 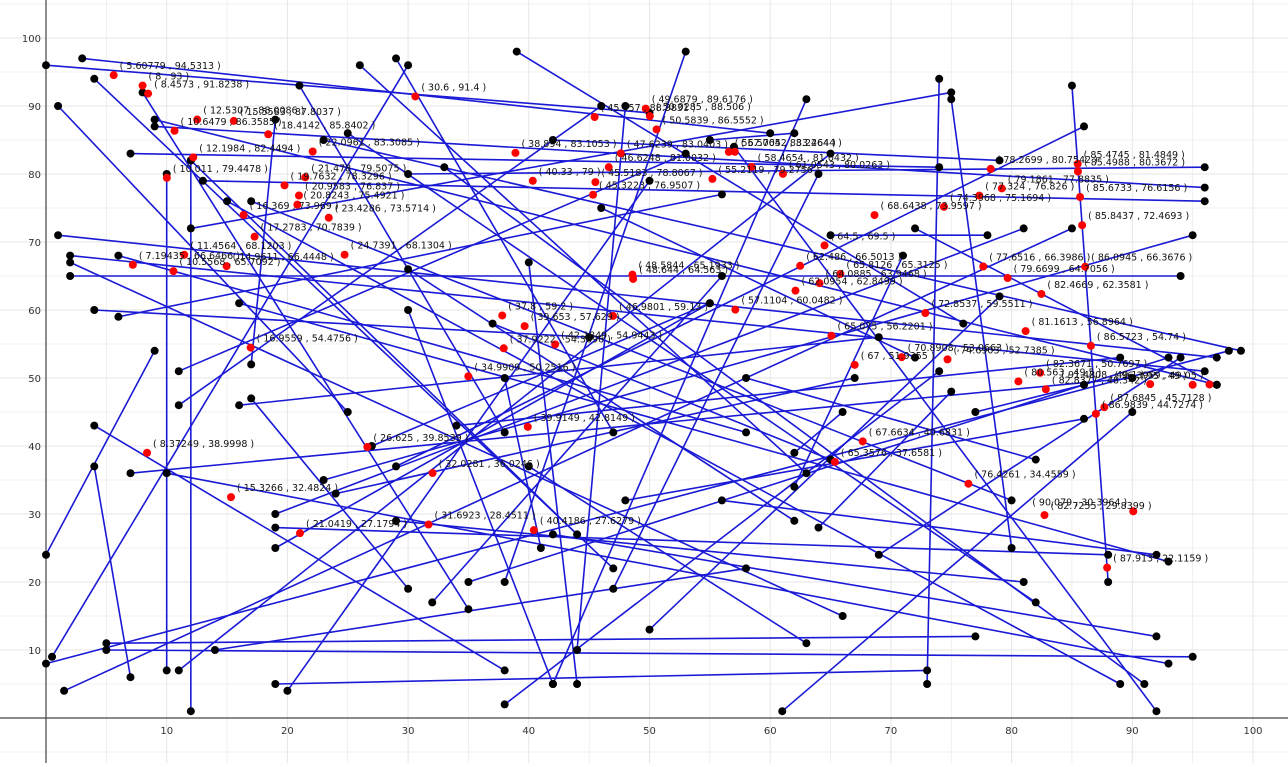 I want to click on intersection-label: ( 65.3576 , 37.6581 ), so click(x=891, y=453).